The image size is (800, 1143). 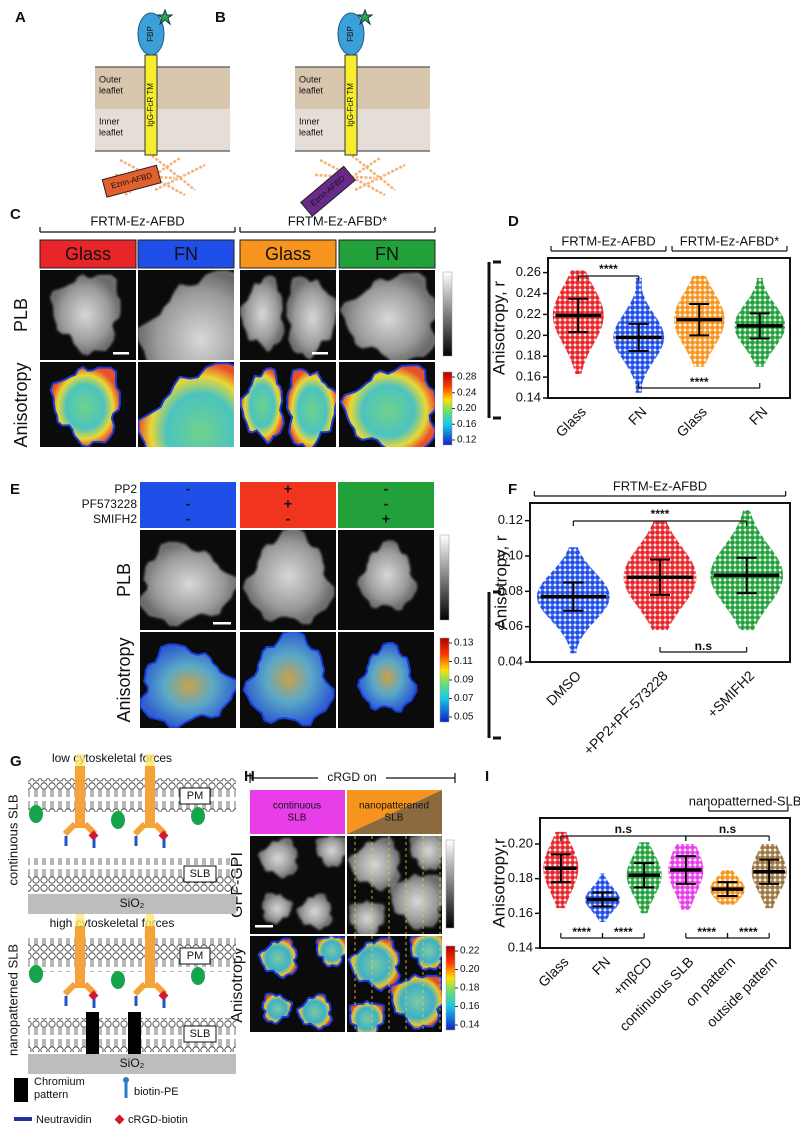 I want to click on colorbar-label: 0.14, so click(x=470, y=1025).